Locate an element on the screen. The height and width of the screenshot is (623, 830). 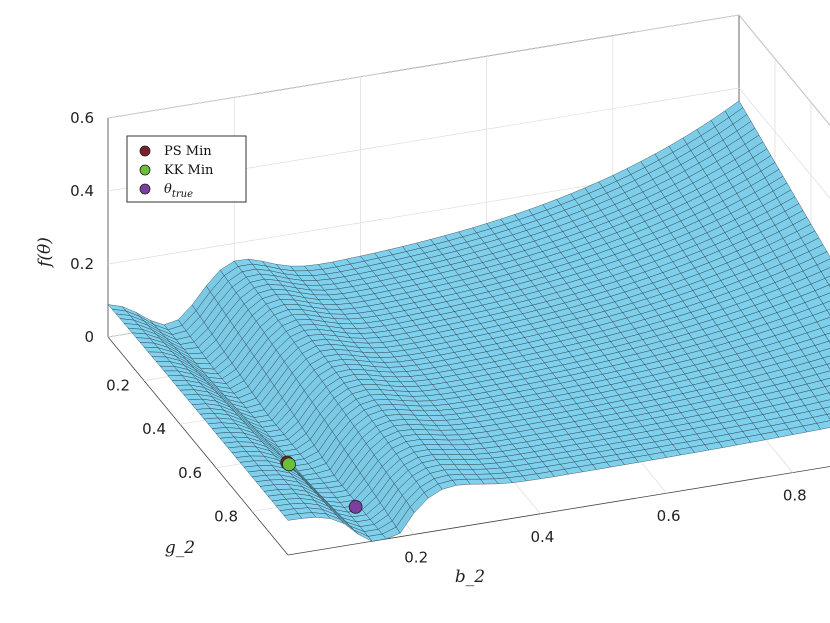
legend-label-kk-min: KK Min is located at coordinates (189, 170).